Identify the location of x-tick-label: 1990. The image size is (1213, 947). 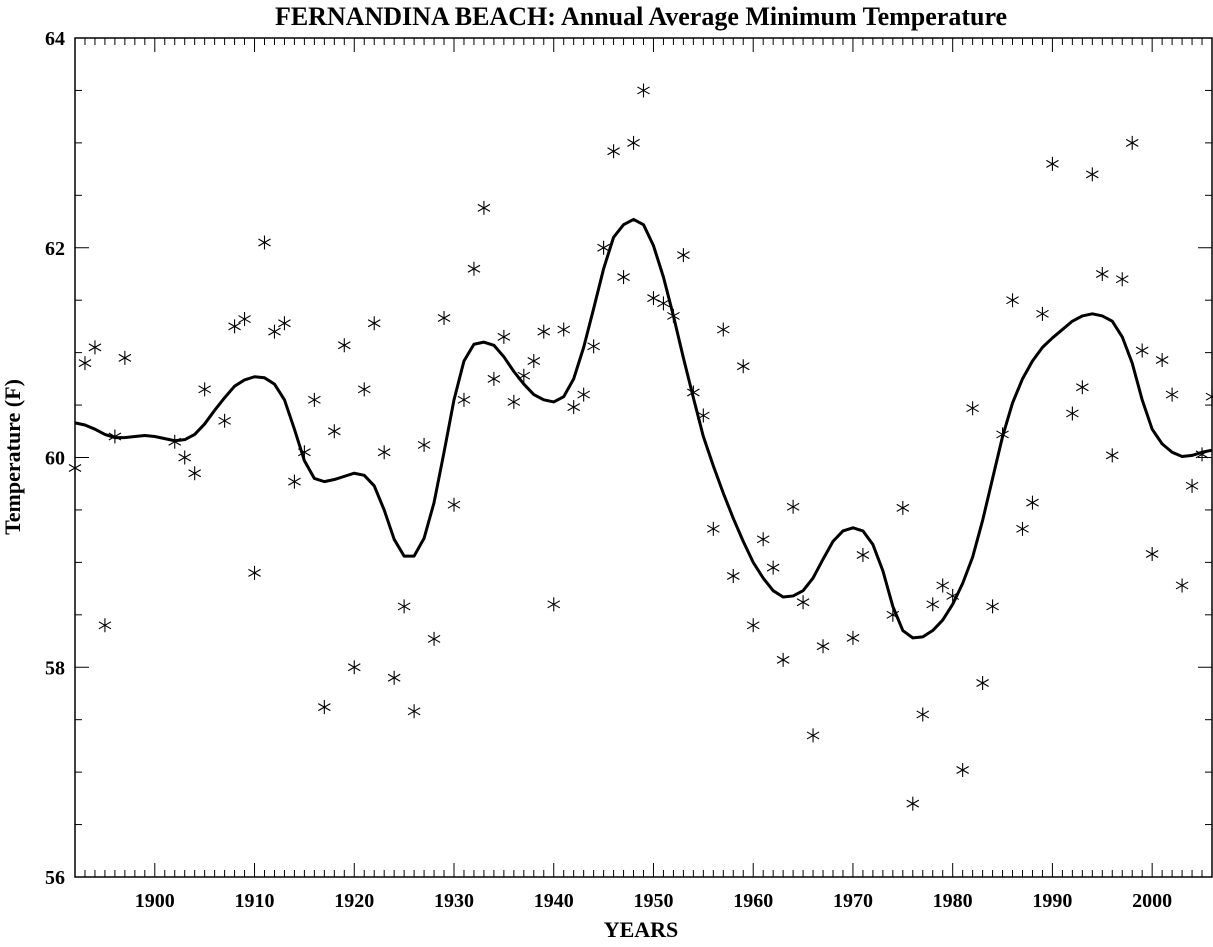
(1052, 901).